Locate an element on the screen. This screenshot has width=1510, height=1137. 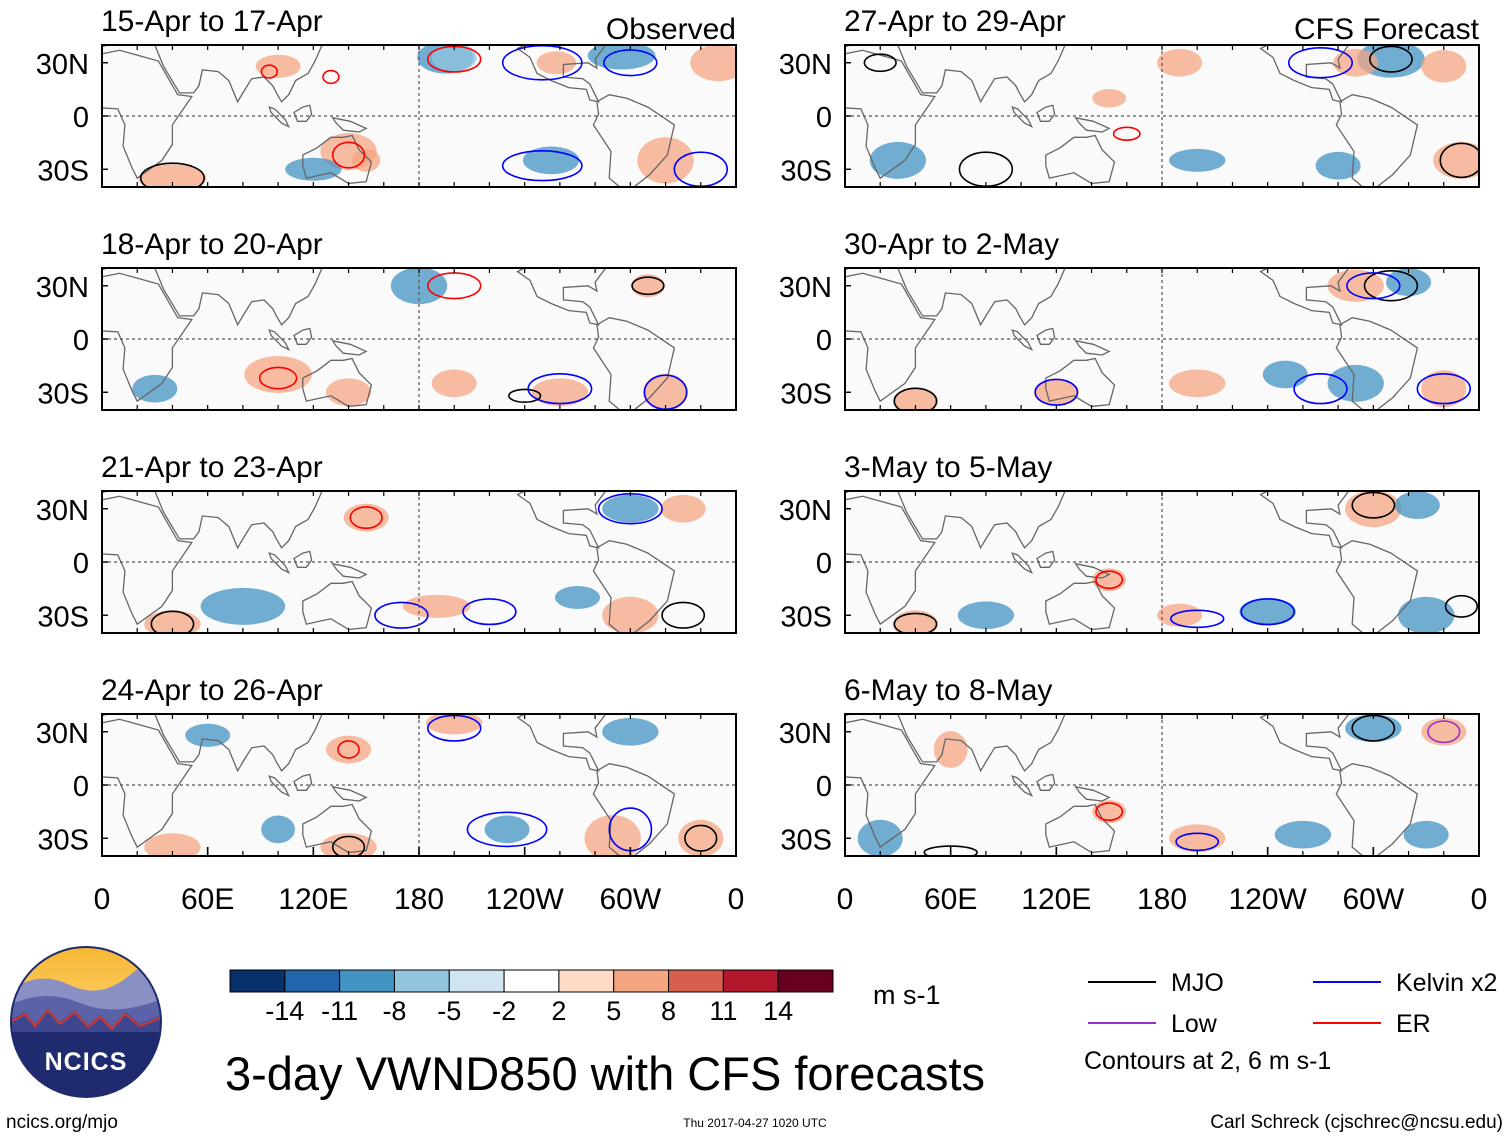
column-header: Observed is located at coordinates (671, 29).